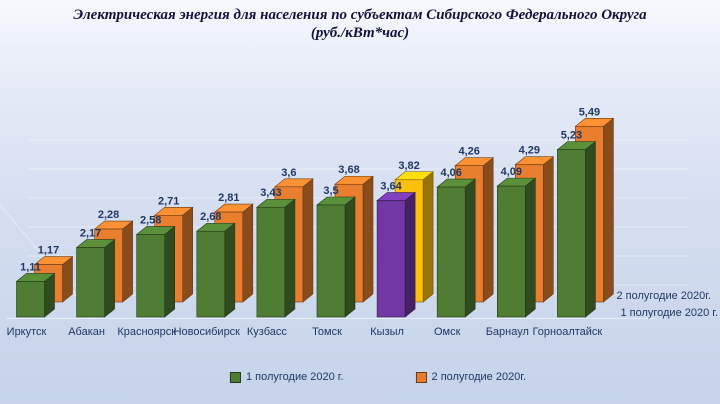 This screenshot has width=720, height=404. What do you see at coordinates (288, 173) in the screenshot?
I see `value-label-s2-4: 3,6` at bounding box center [288, 173].